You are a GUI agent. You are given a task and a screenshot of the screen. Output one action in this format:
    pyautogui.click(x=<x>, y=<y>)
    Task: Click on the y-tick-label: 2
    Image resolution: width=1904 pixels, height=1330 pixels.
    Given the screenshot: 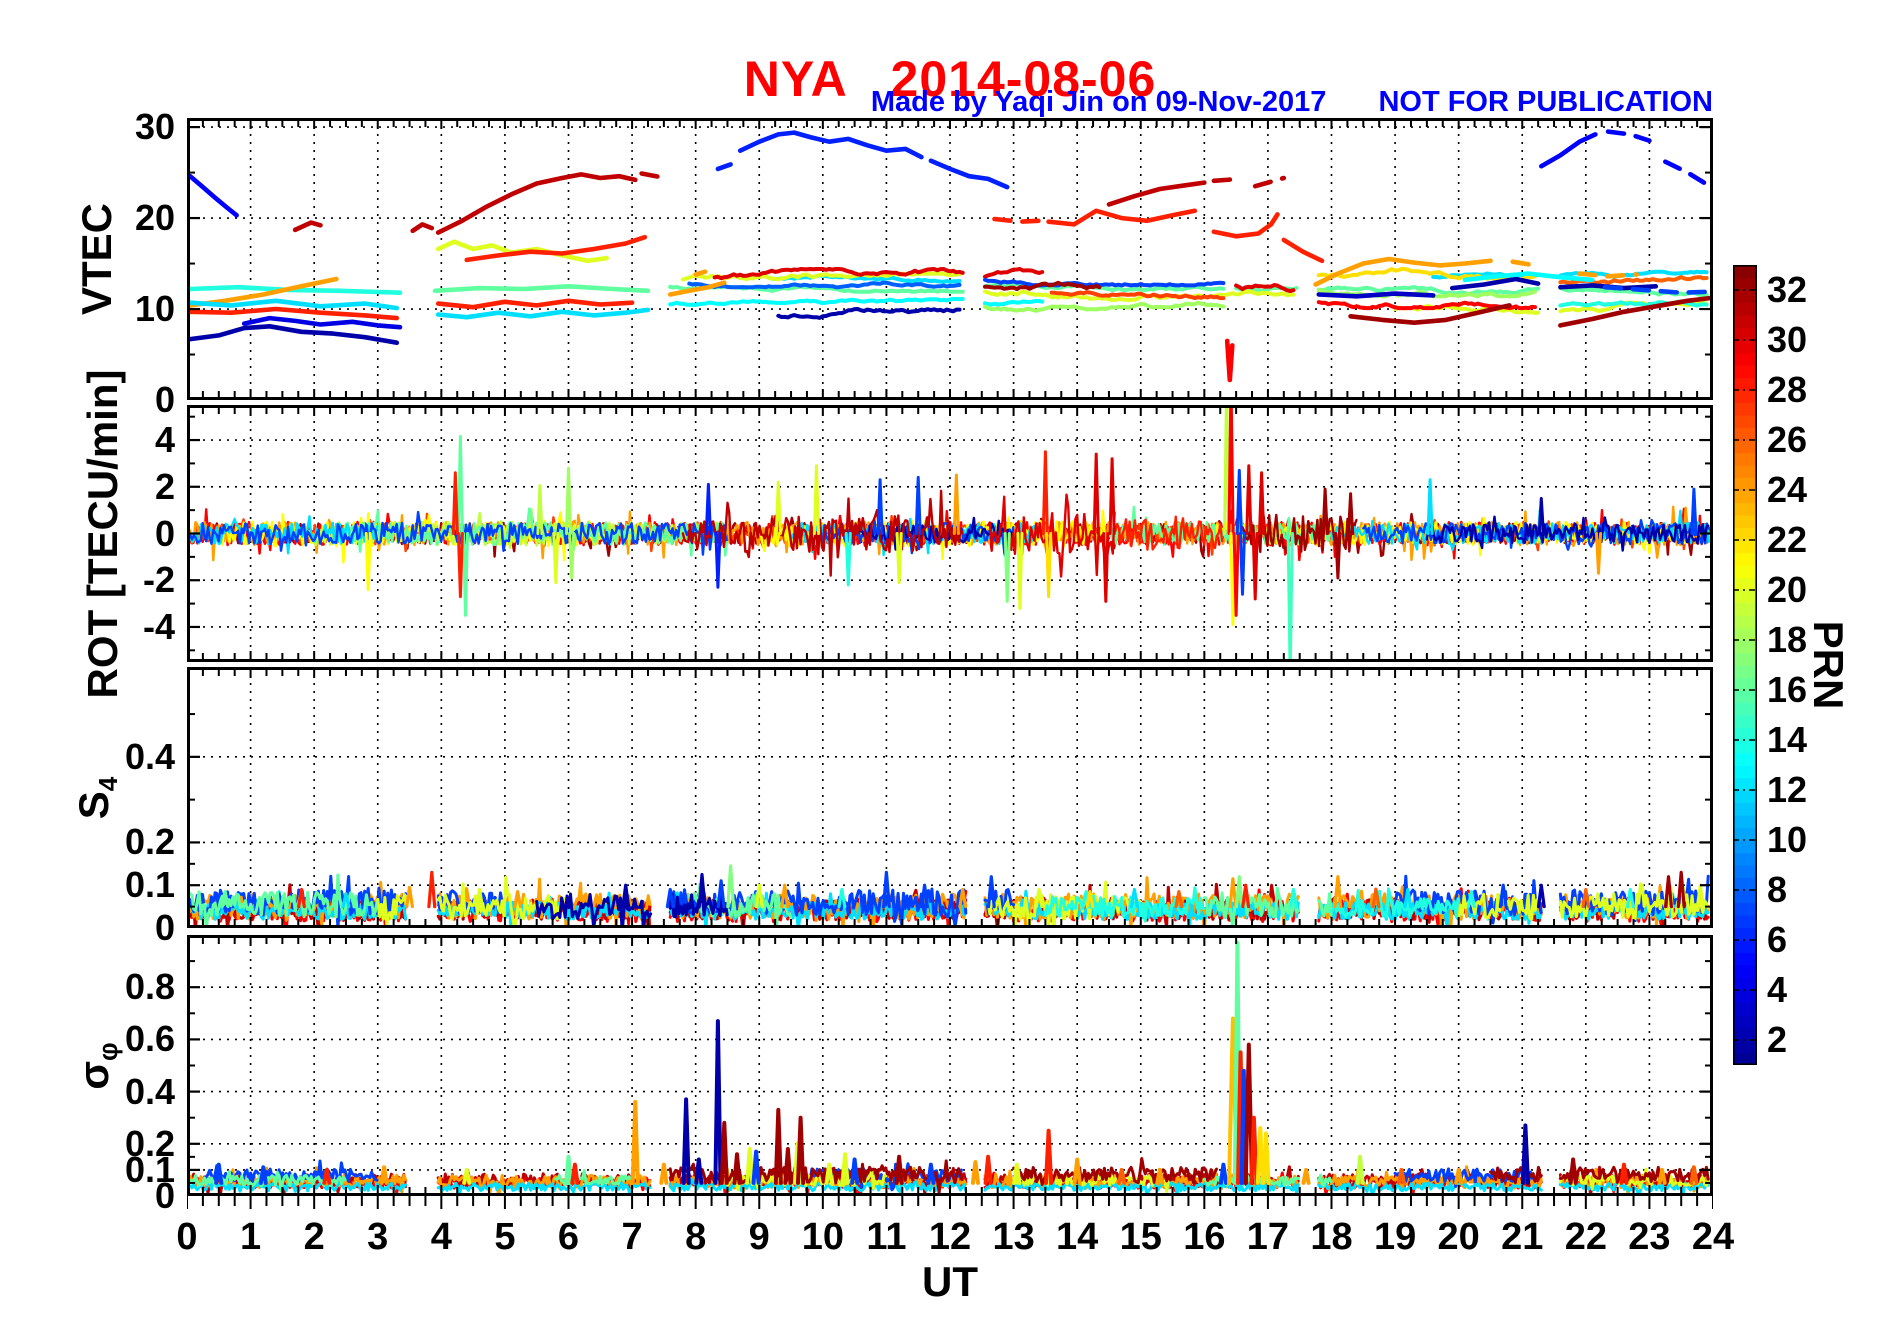 What is the action you would take?
    pyautogui.click(x=164, y=486)
    